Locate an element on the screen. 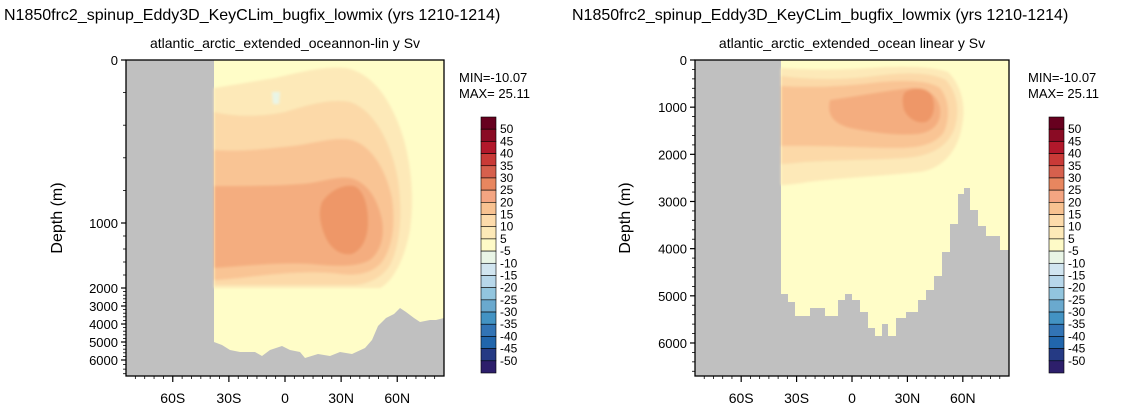 This screenshot has height=411, width=1135. right-x-ticks: 60S 30S 0 30N 60N is located at coordinates (852, 391).